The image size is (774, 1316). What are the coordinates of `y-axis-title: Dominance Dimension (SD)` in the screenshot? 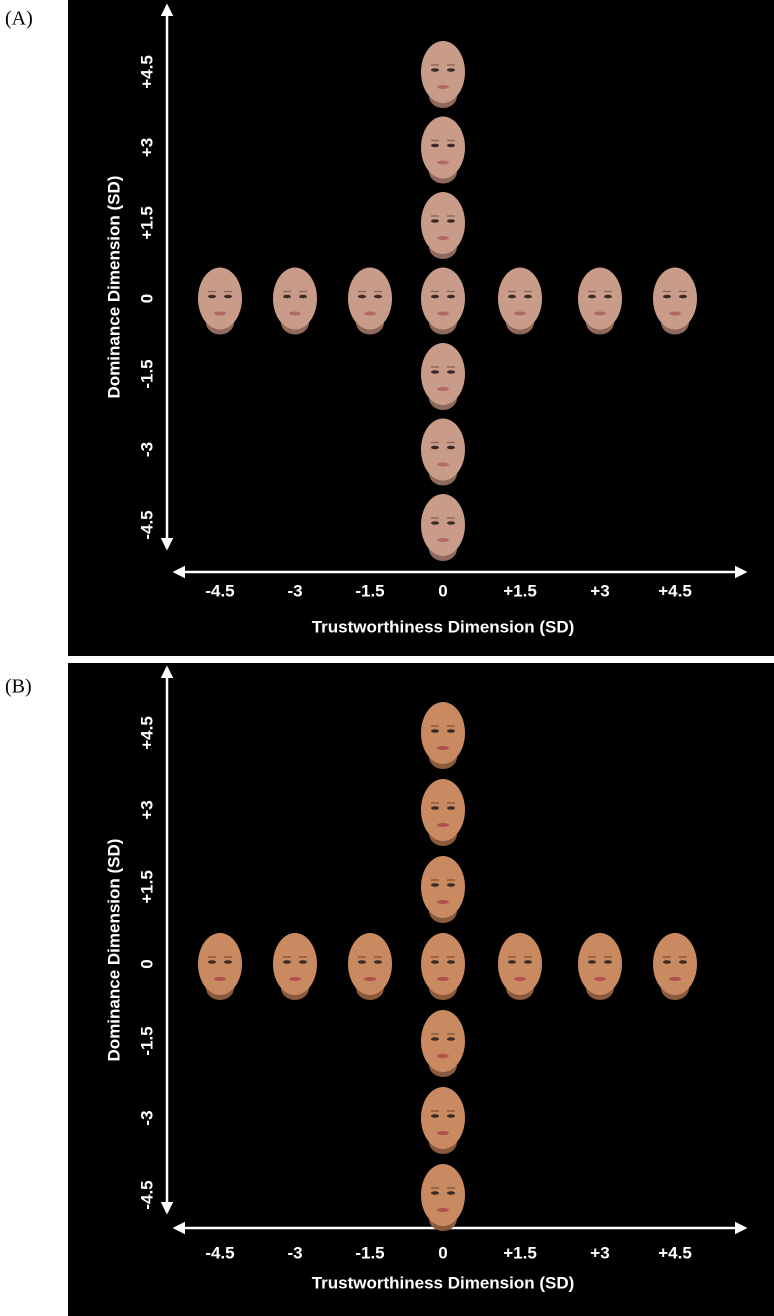 It's located at (113, 950).